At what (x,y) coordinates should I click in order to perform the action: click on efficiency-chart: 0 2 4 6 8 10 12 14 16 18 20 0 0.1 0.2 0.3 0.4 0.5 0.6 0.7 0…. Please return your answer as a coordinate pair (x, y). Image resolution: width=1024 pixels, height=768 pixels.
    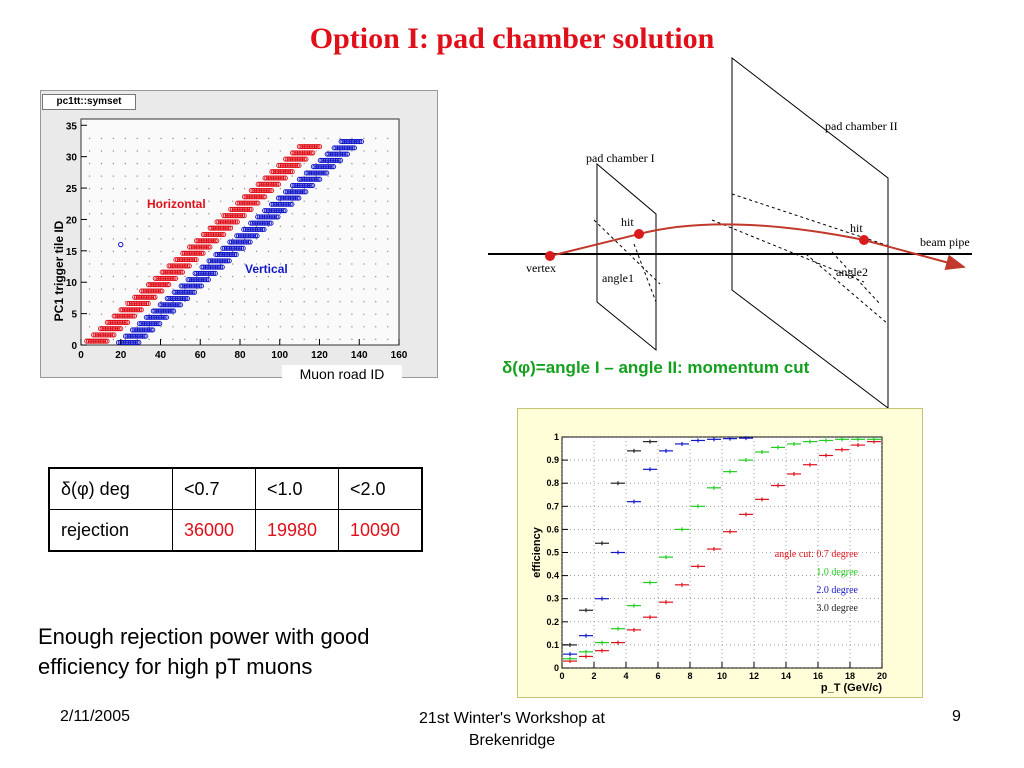
    Looking at the image, I should click on (709, 563).